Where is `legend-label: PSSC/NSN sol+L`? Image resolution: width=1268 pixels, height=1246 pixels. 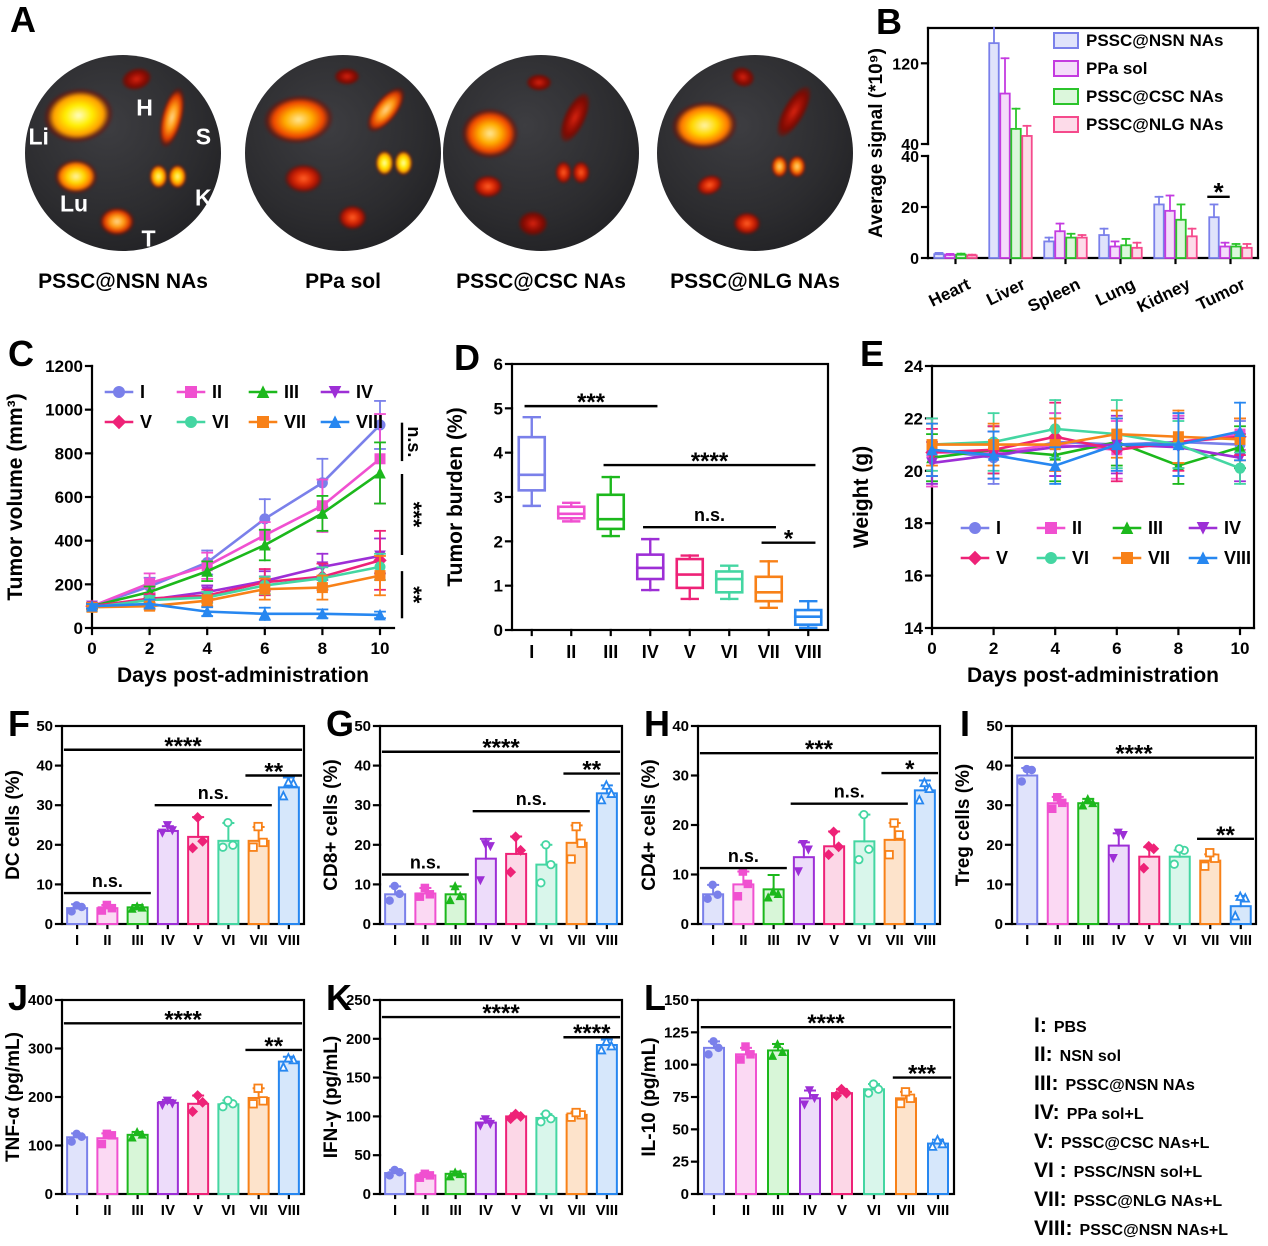 legend-label: PSSC/NSN sol+L is located at coordinates (1138, 1172).